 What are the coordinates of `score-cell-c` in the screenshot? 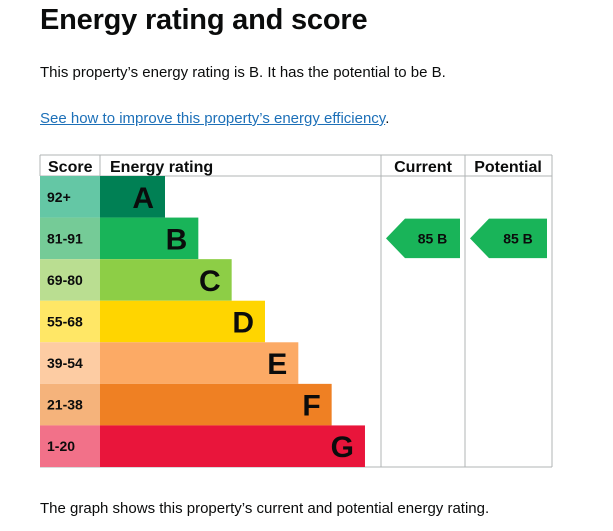 It's located at (70, 280).